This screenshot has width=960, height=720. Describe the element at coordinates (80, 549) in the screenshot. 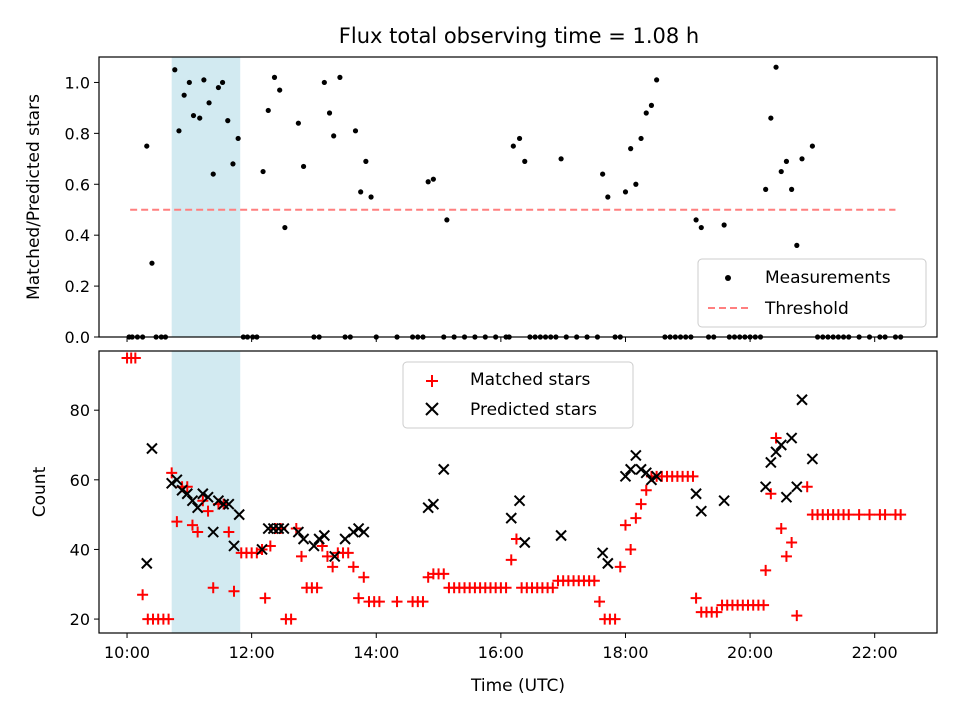

I see `y-tick-label-bottom: 40` at that location.